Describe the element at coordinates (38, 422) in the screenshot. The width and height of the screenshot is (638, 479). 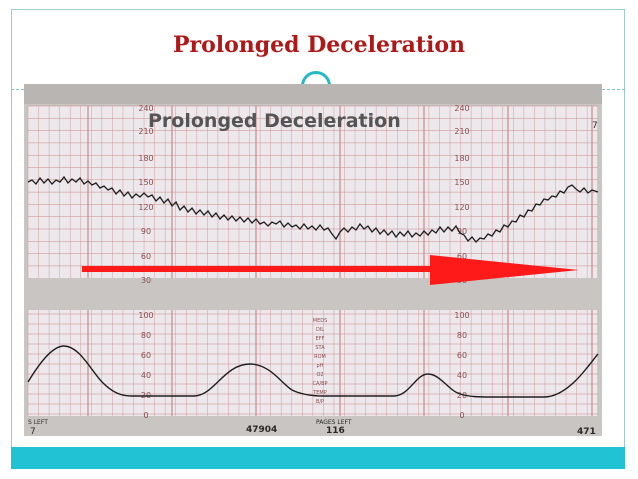
I see `bottom-left-label: S LEFT` at that location.